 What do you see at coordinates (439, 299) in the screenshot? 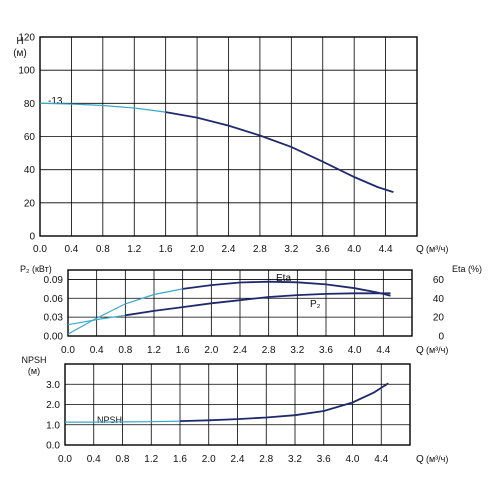
I see `y2-tick-label: 40` at bounding box center [439, 299].